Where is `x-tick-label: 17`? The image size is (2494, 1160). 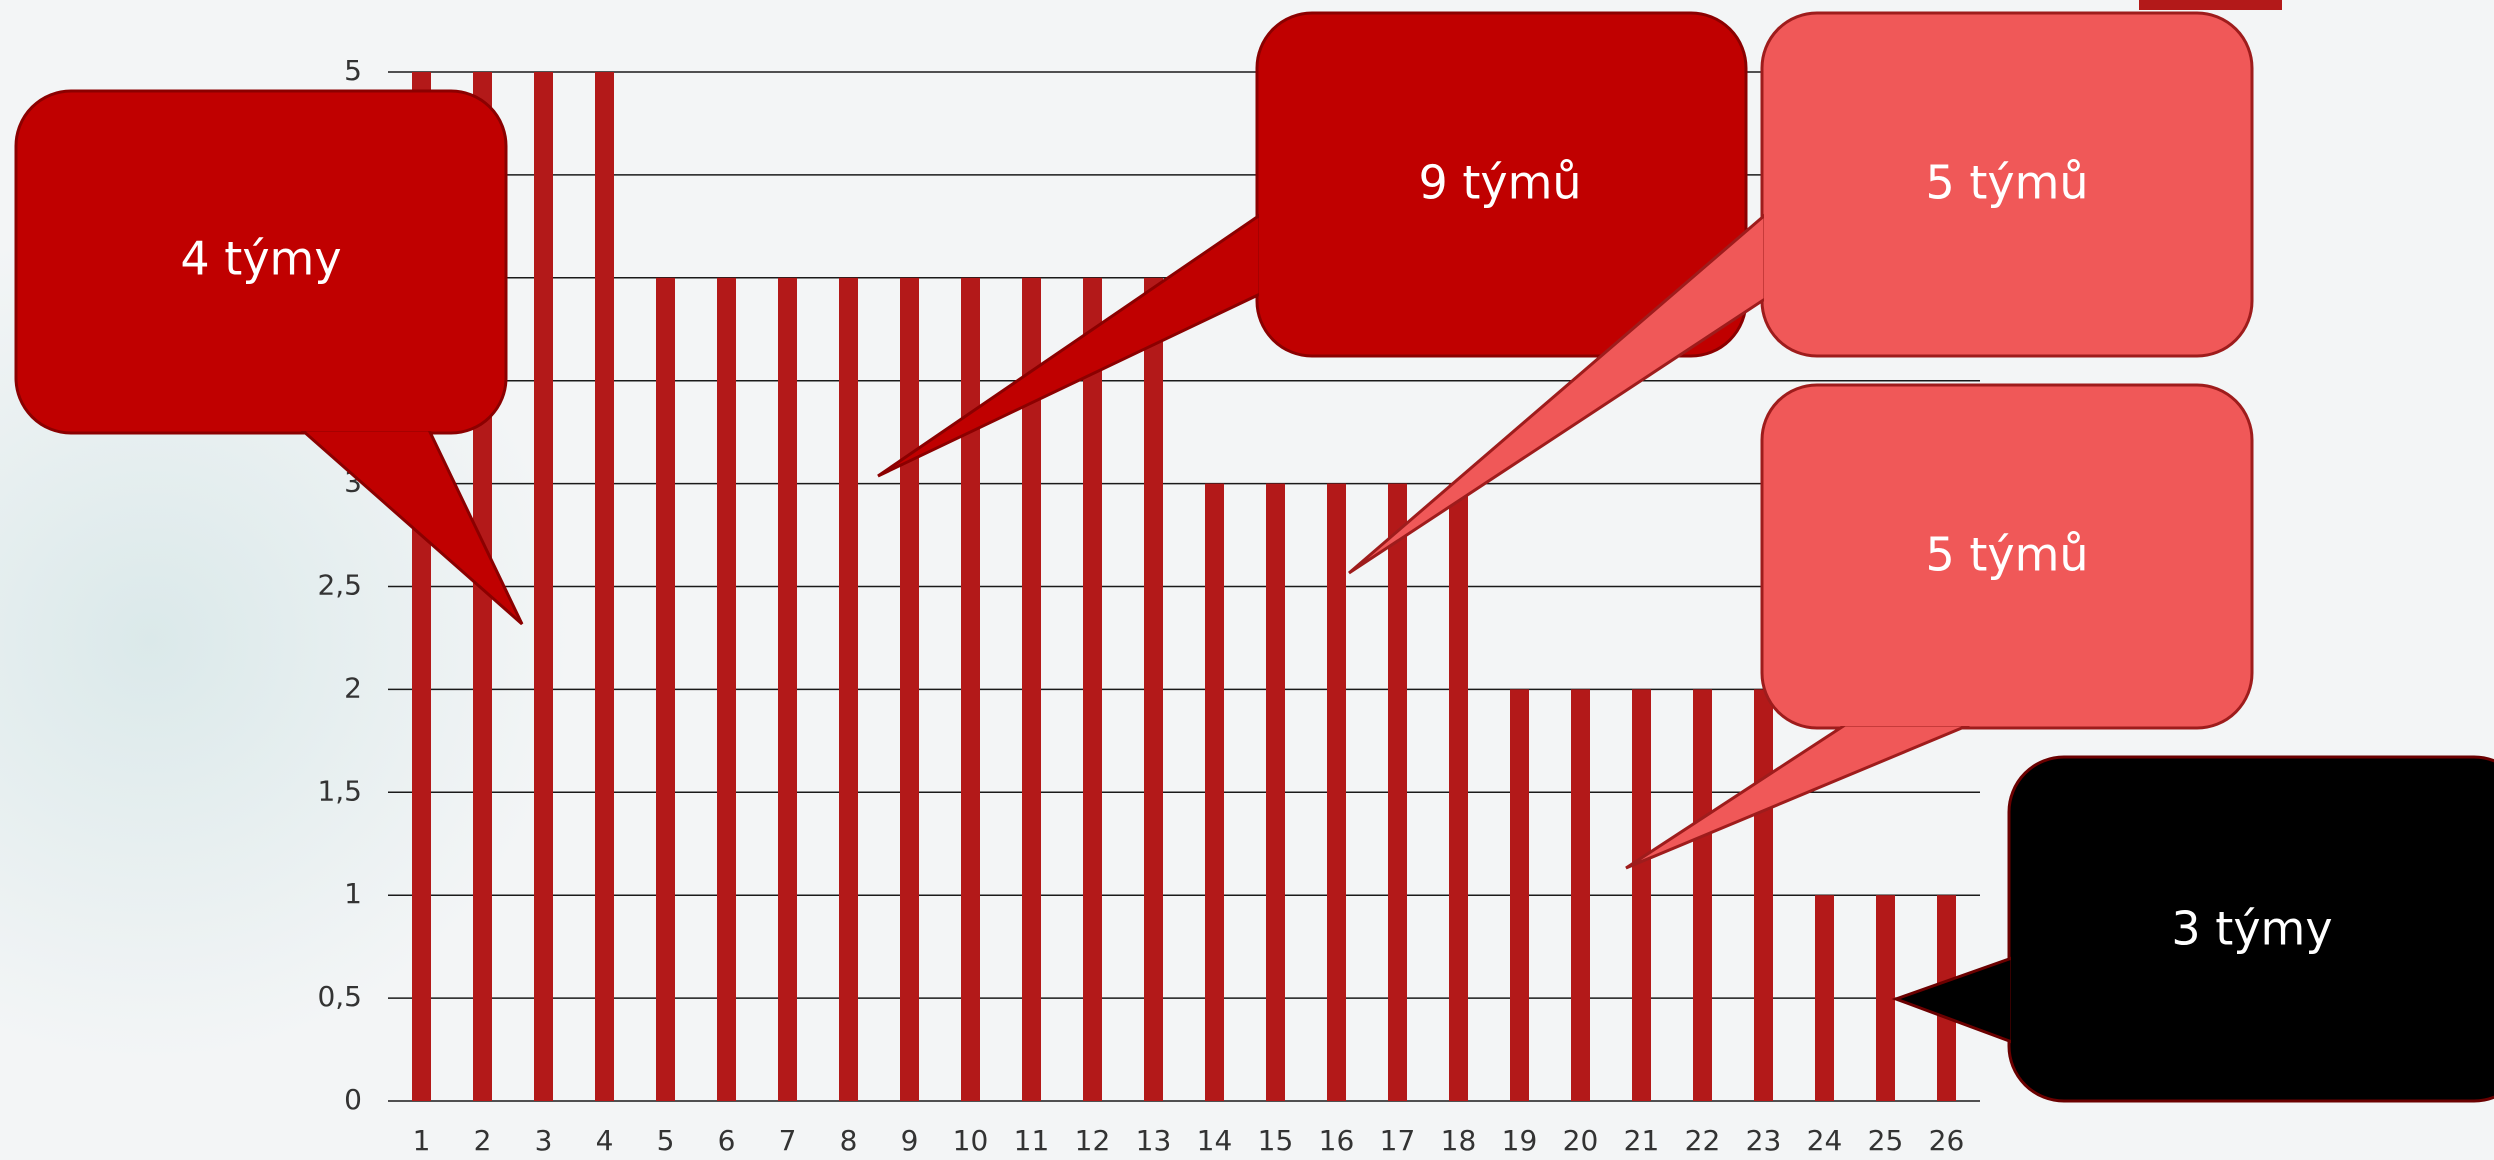 x-tick-label: 17 is located at coordinates (1398, 1140).